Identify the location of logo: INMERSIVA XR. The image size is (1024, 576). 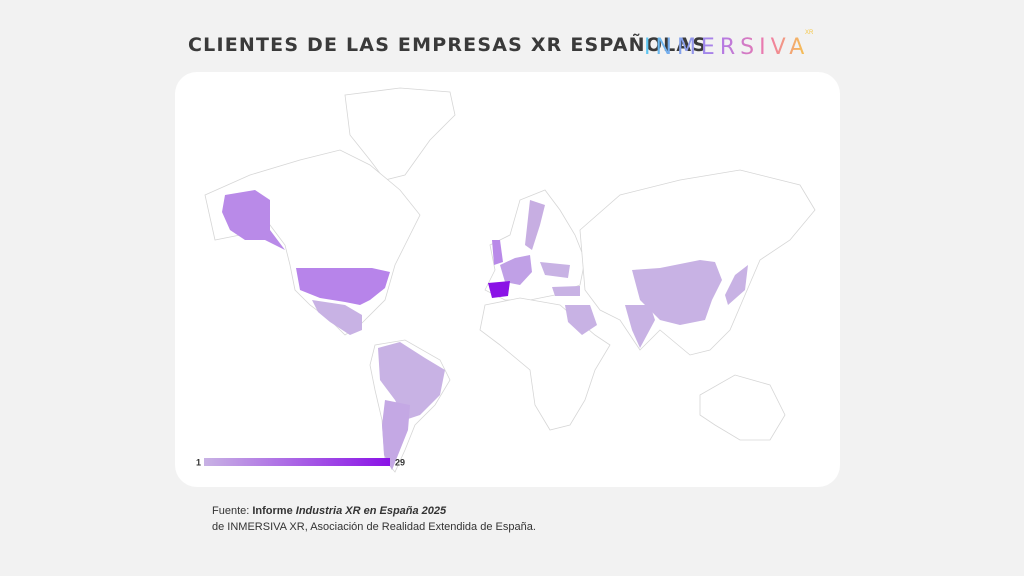
(729, 45).